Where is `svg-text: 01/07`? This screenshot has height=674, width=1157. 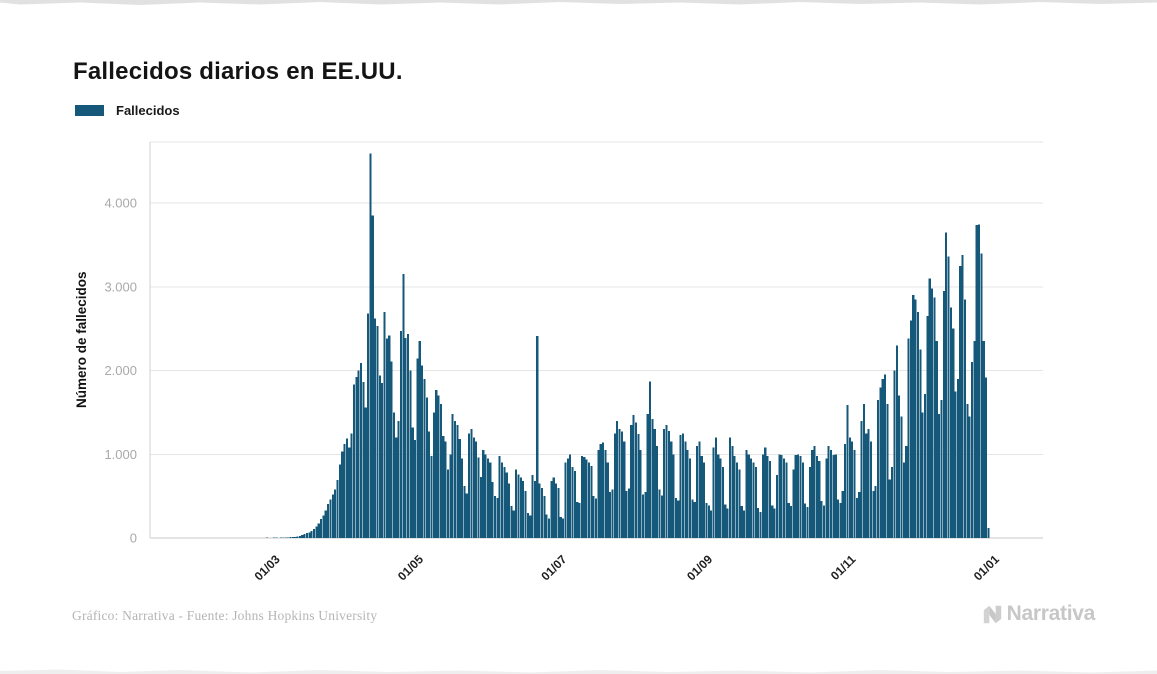 svg-text: 01/07 is located at coordinates (553, 567).